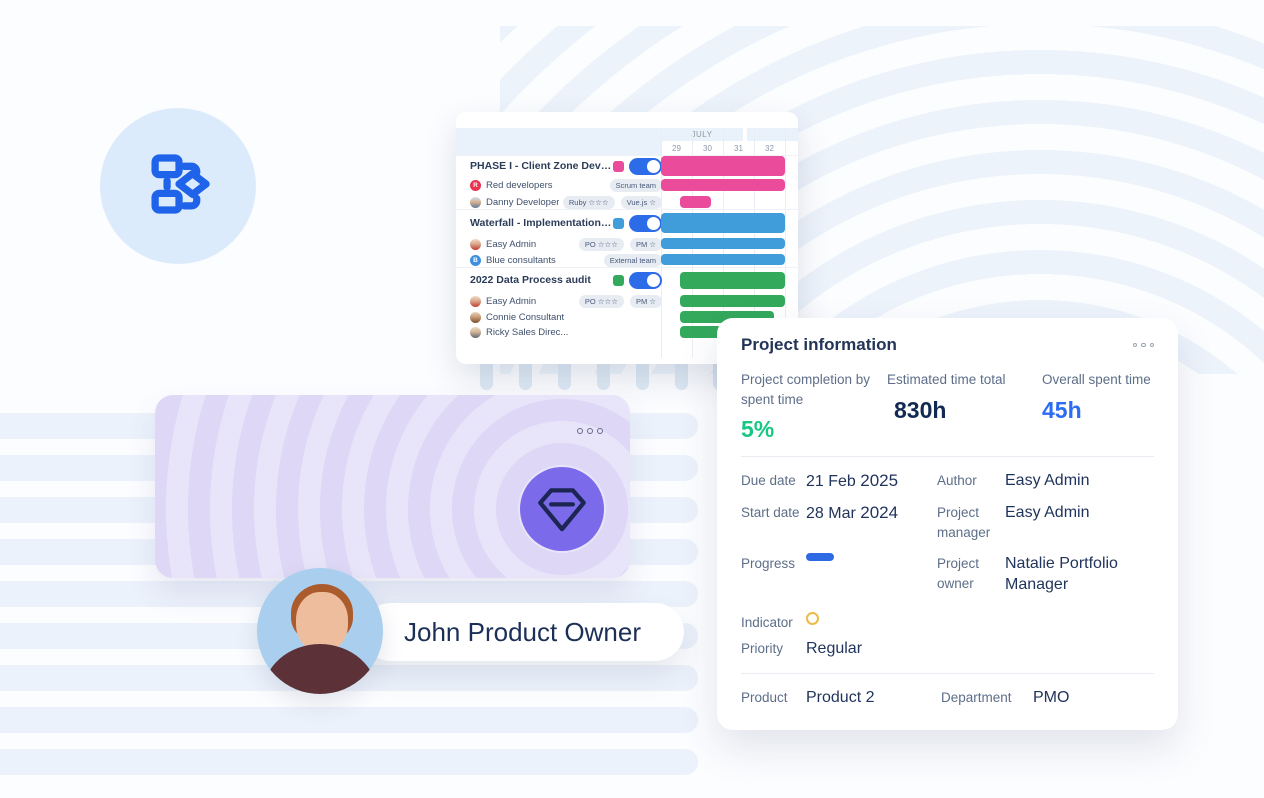 This screenshot has height=798, width=1264. Describe the element at coordinates (566, 280) in the screenshot. I see `gantt-row-2022-audit: 2022 Data Process audit` at that location.